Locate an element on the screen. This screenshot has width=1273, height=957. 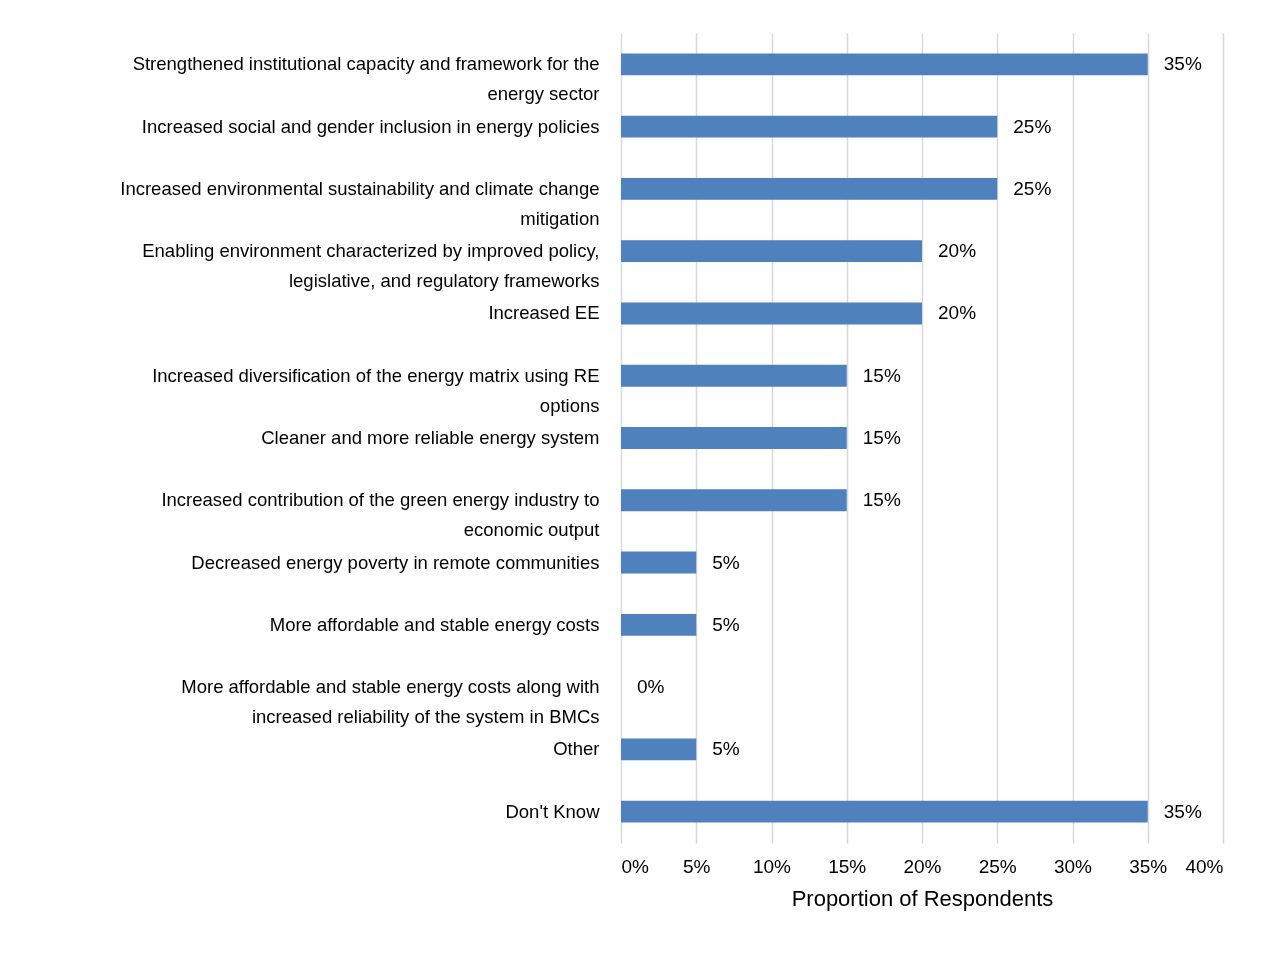
x-tick-label: 40% is located at coordinates (1204, 866).